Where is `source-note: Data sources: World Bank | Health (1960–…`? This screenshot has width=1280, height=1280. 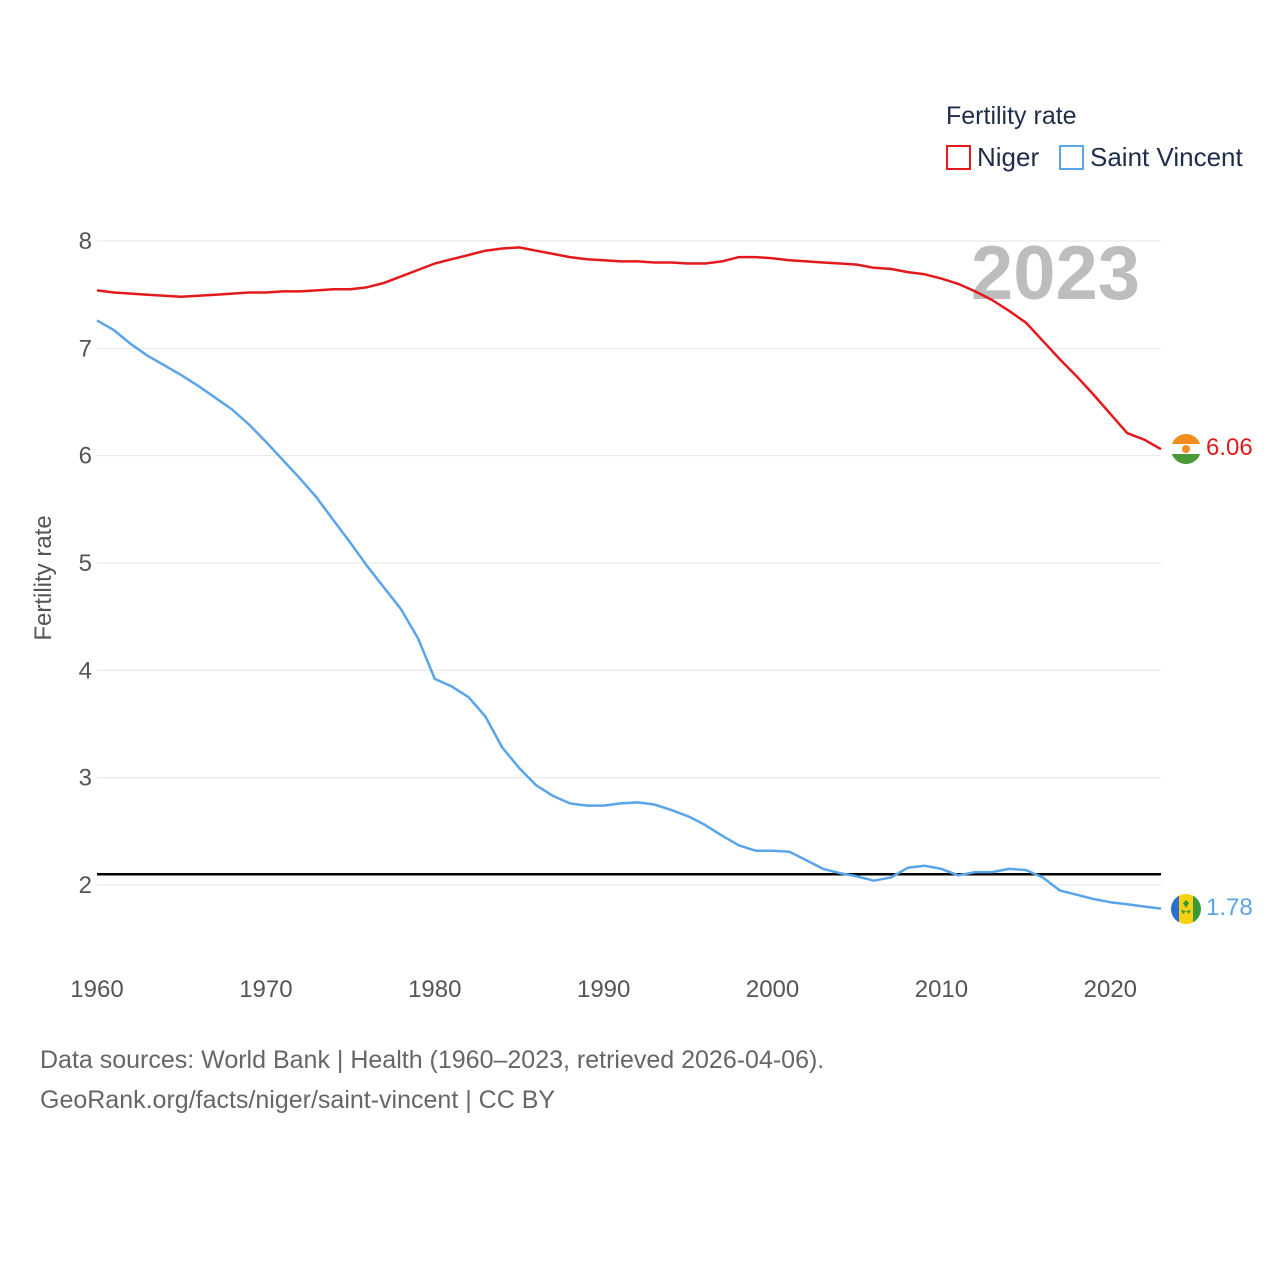 source-note: Data sources: World Bank | Health (1960–… is located at coordinates (432, 1080).